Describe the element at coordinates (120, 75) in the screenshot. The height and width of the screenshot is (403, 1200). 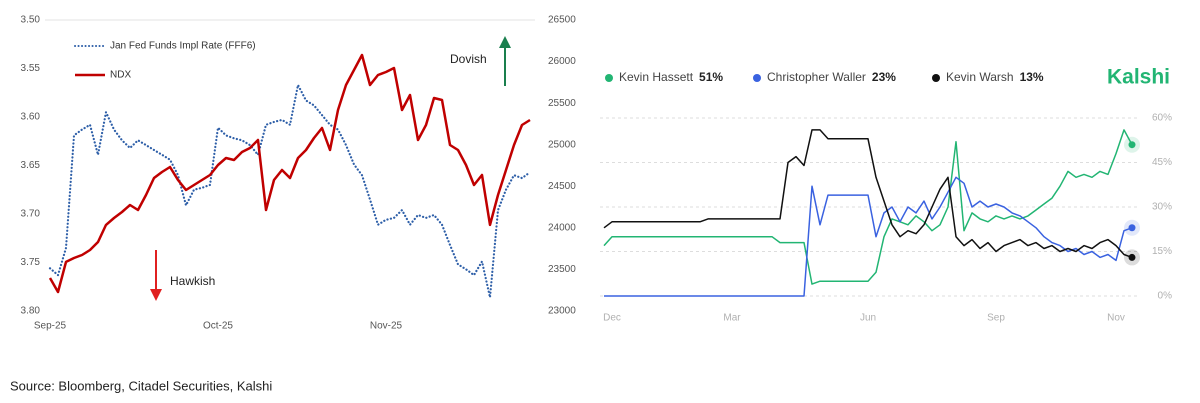
I see `legend-label: NDX` at that location.